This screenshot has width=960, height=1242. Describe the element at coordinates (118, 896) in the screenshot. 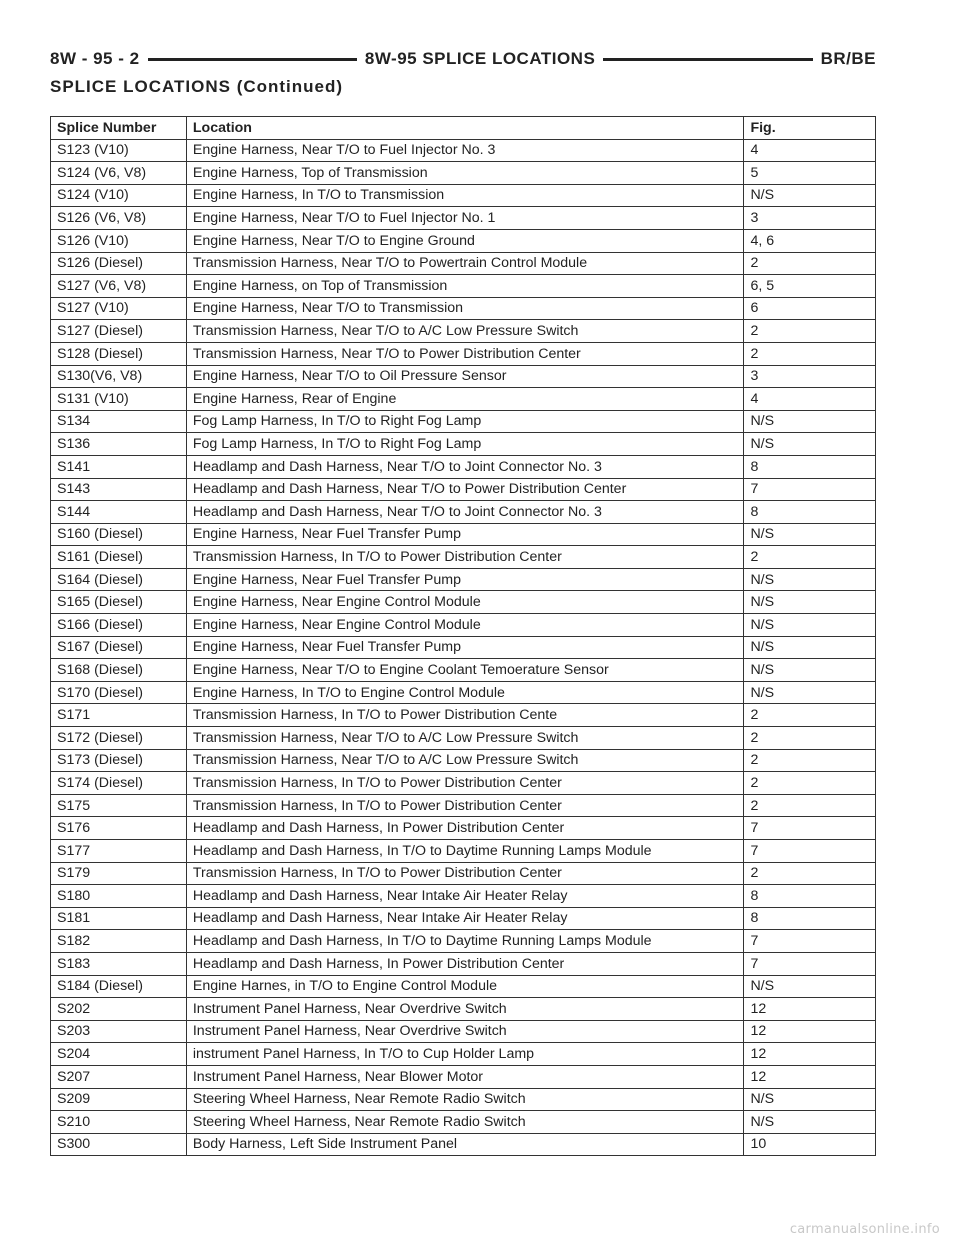

I see `splice-number-cell: S180` at that location.